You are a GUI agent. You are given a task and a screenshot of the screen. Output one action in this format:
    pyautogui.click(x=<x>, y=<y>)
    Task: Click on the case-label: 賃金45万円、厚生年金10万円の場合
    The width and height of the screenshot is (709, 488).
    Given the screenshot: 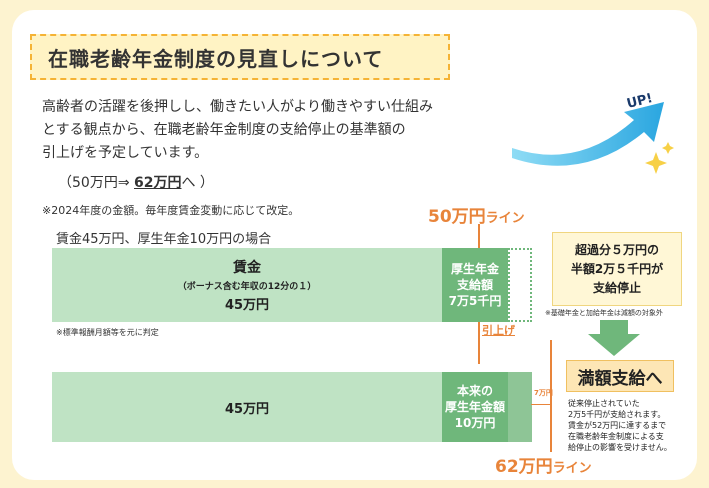 What is the action you would take?
    pyautogui.click(x=164, y=239)
    